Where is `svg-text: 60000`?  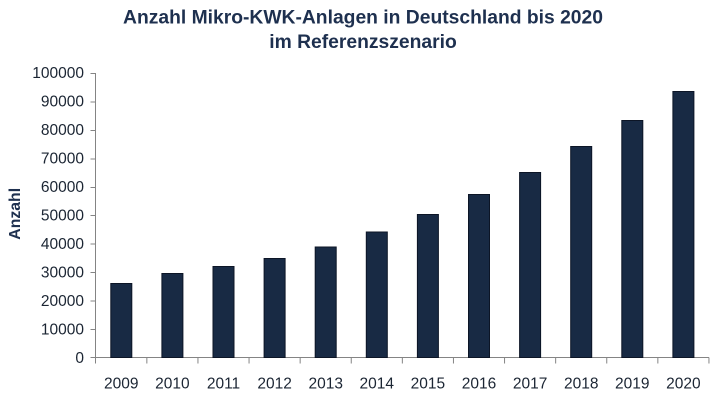 svg-text: 60000 is located at coordinates (62, 187).